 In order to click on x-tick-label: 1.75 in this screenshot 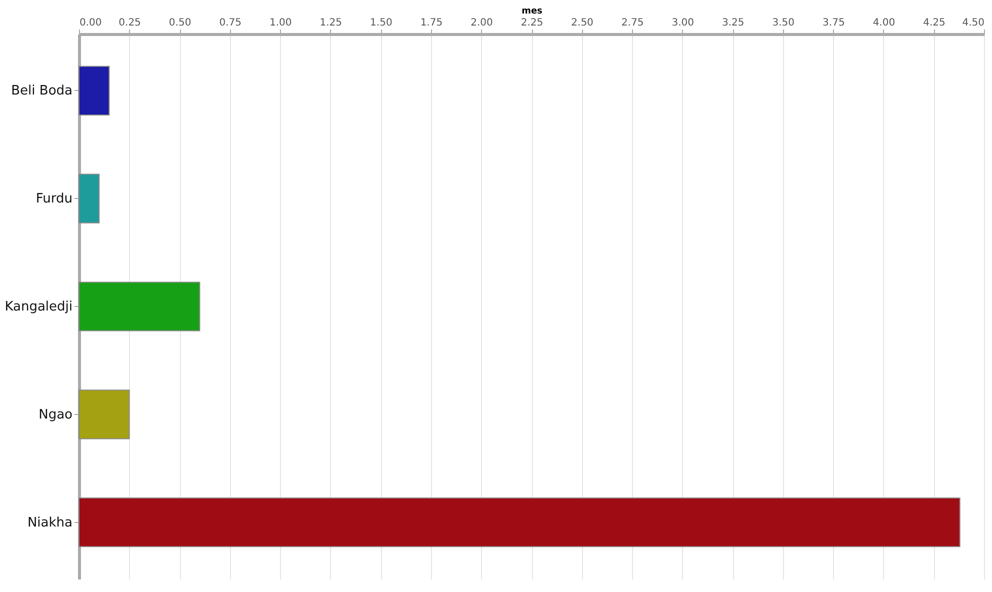, I will do `click(431, 23)`.